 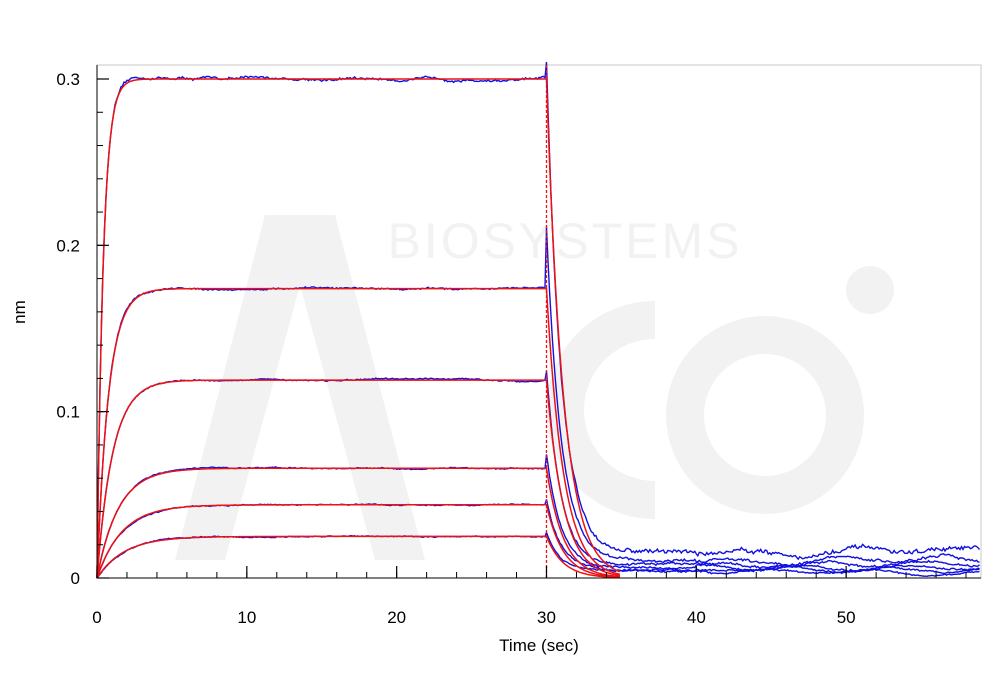 I want to click on watermark-logo-c, so click(x=601, y=410).